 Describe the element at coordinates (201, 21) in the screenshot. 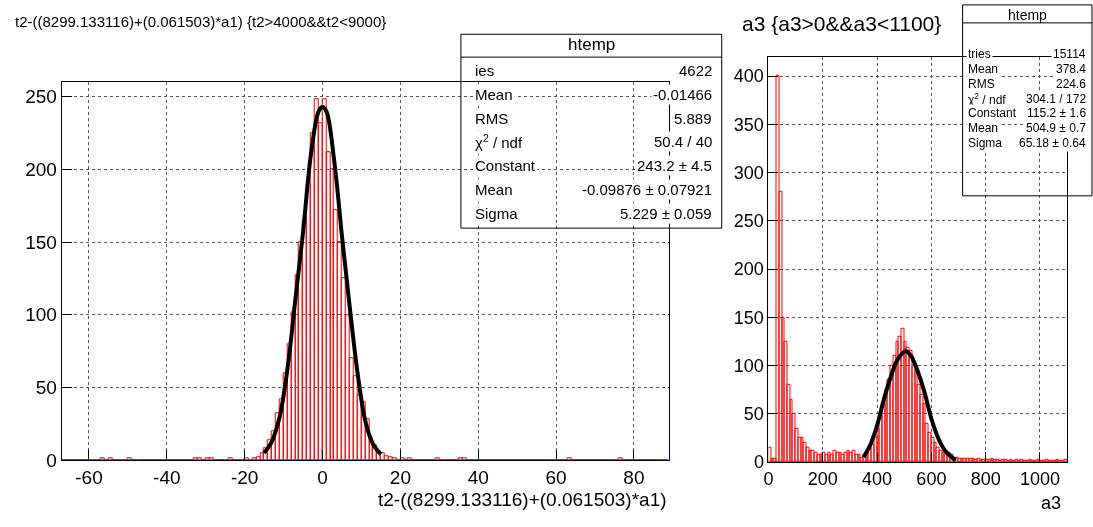

I see `chart-title: t2-((8299.133116)+(0.061503)*a1) {t2>4000&&t2<9000}` at that location.